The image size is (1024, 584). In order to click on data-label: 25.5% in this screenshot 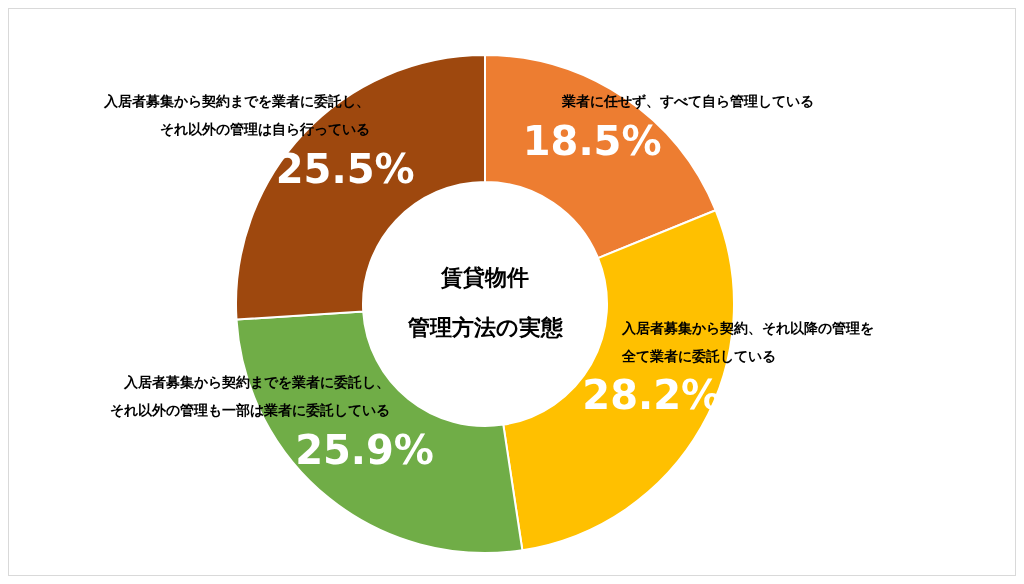, I will do `click(345, 169)`.